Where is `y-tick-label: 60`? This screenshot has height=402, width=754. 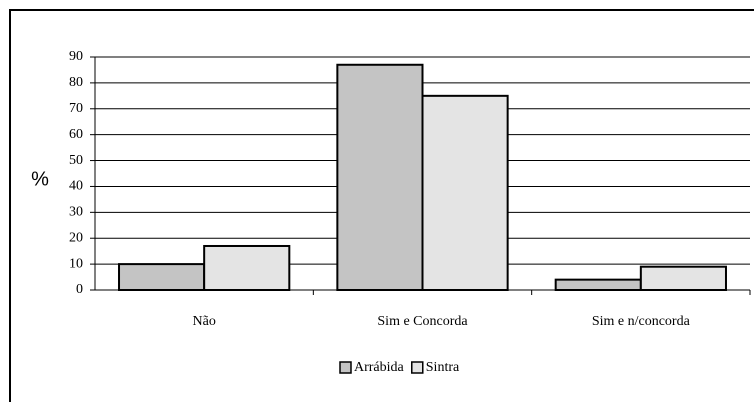 y-tick-label: 60 is located at coordinates (76, 134).